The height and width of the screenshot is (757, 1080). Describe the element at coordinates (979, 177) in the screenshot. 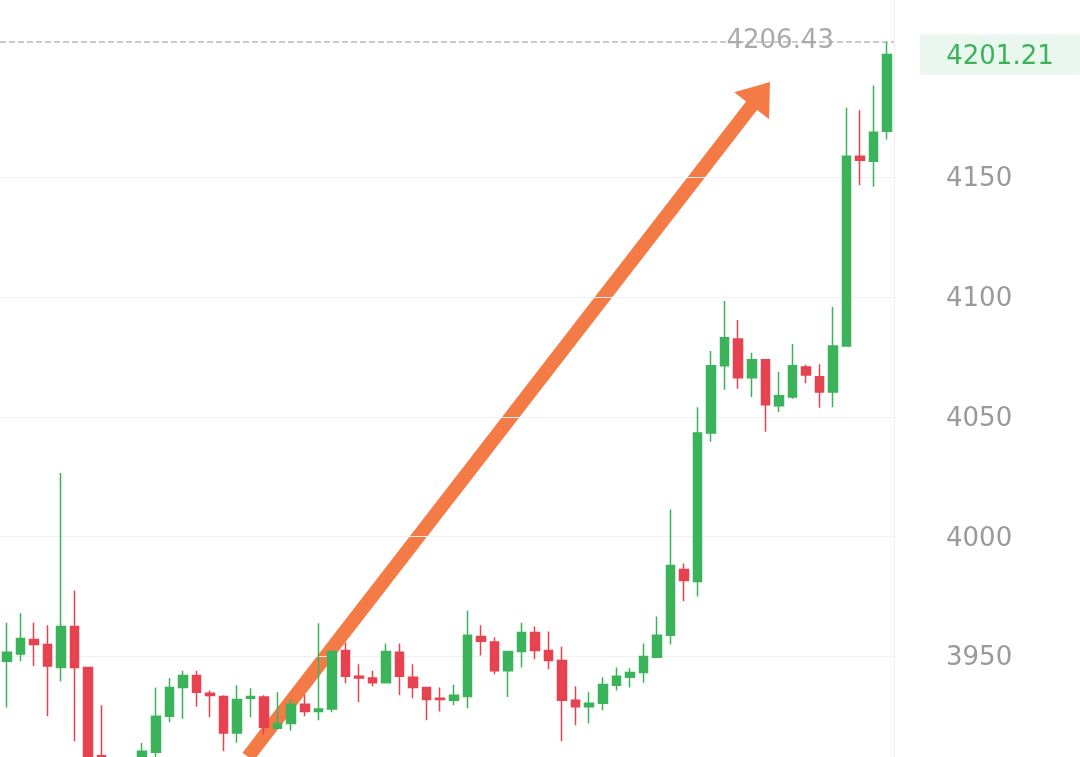

I see `y-tick-label: 4150` at that location.